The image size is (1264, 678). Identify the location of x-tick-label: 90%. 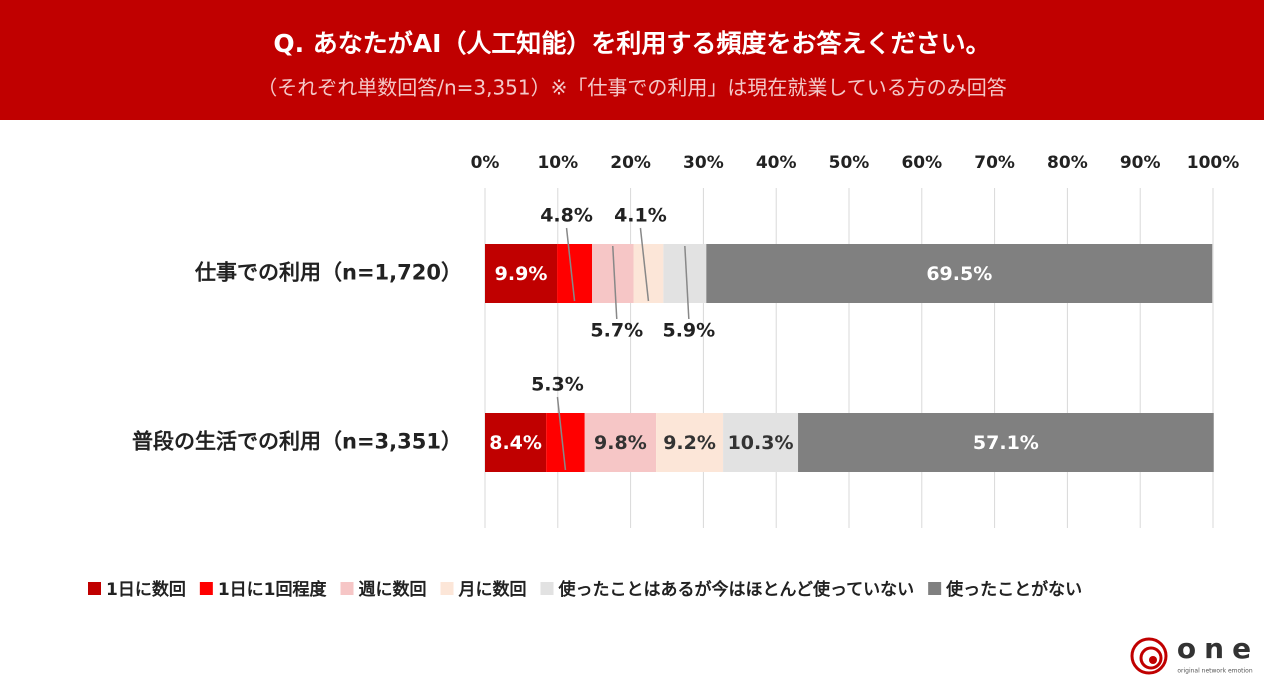
(1140, 163).